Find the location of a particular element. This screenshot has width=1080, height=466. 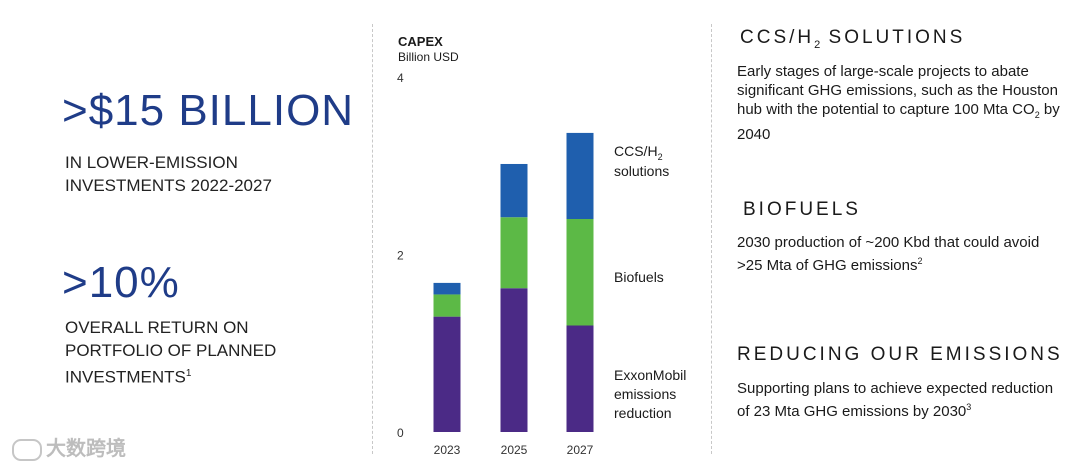

x-tick-label: 2025 is located at coordinates (514, 450).